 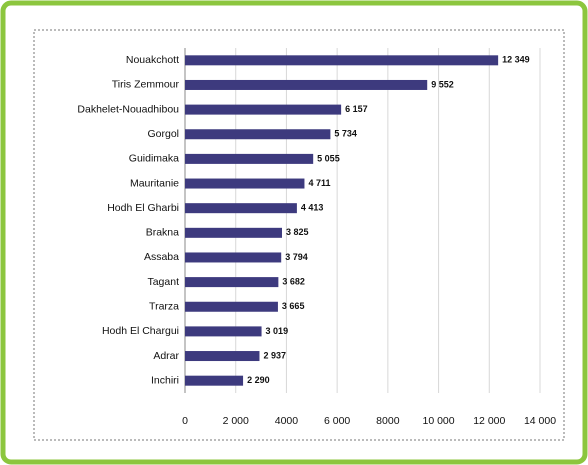 I want to click on y-tick-label: Tiris Zemmour, so click(x=146, y=85).